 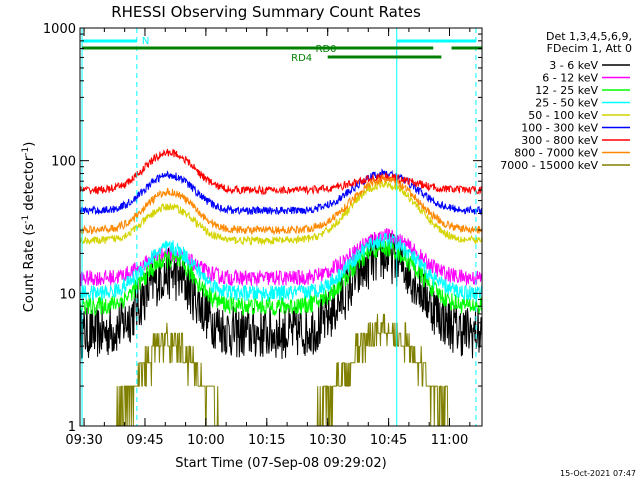 I want to click on y-tick-label-2: 100, so click(x=63, y=162).